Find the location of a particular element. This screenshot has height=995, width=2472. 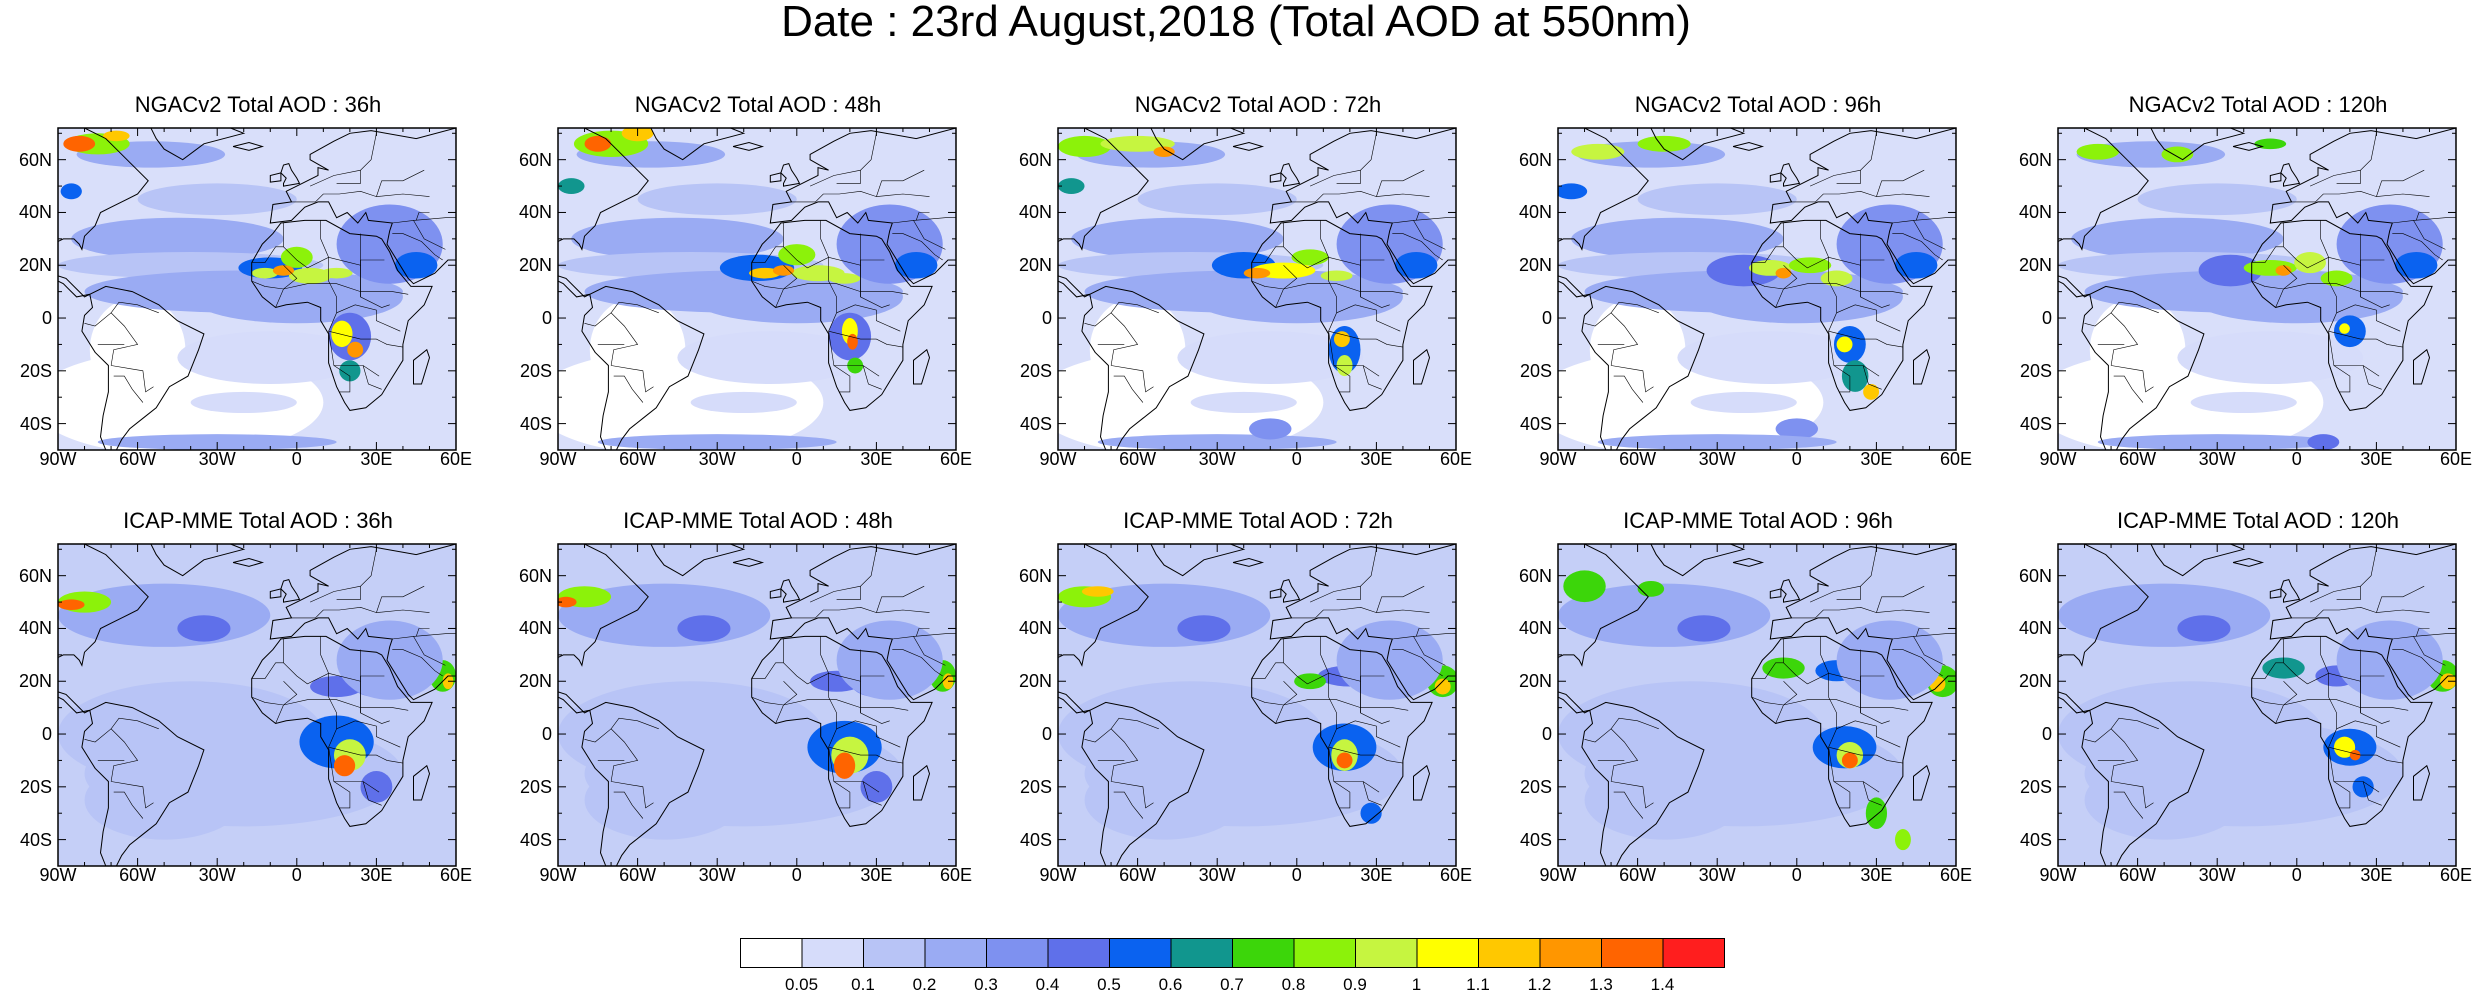

coastline-ireland is located at coordinates (1775, 593).